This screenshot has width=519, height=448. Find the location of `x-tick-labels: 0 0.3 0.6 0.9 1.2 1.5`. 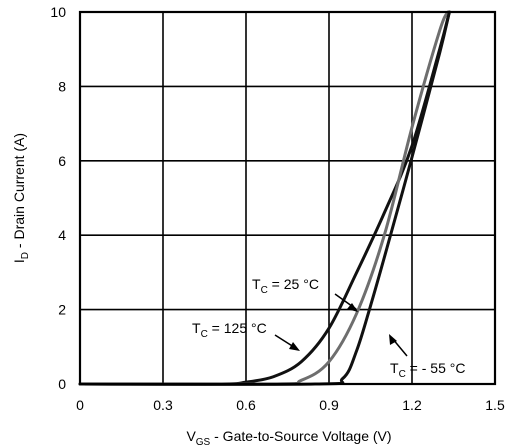

x-tick-labels: 0 0.3 0.6 0.9 1.2 1.5 is located at coordinates (290, 405).